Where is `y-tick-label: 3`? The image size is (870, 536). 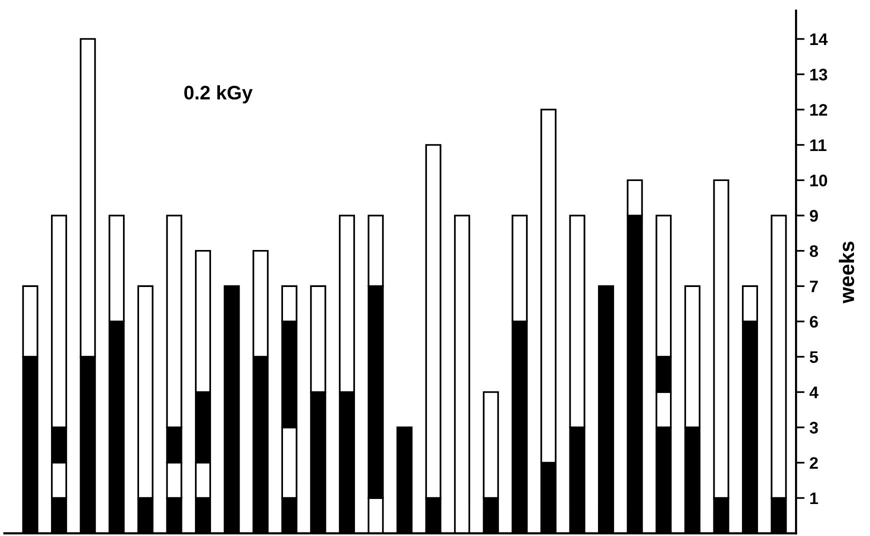
y-tick-label: 3 is located at coordinates (814, 428).